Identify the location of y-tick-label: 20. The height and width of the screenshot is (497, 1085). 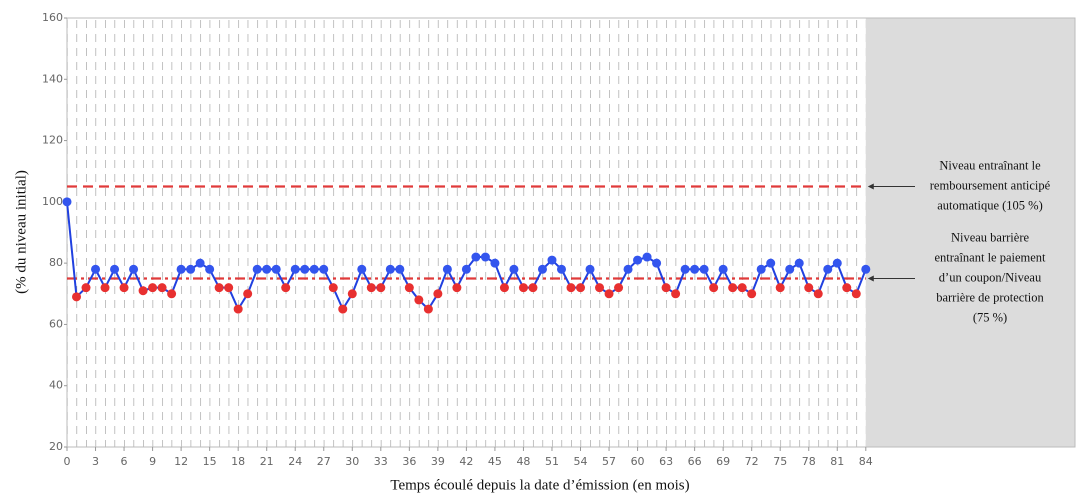
(56, 446).